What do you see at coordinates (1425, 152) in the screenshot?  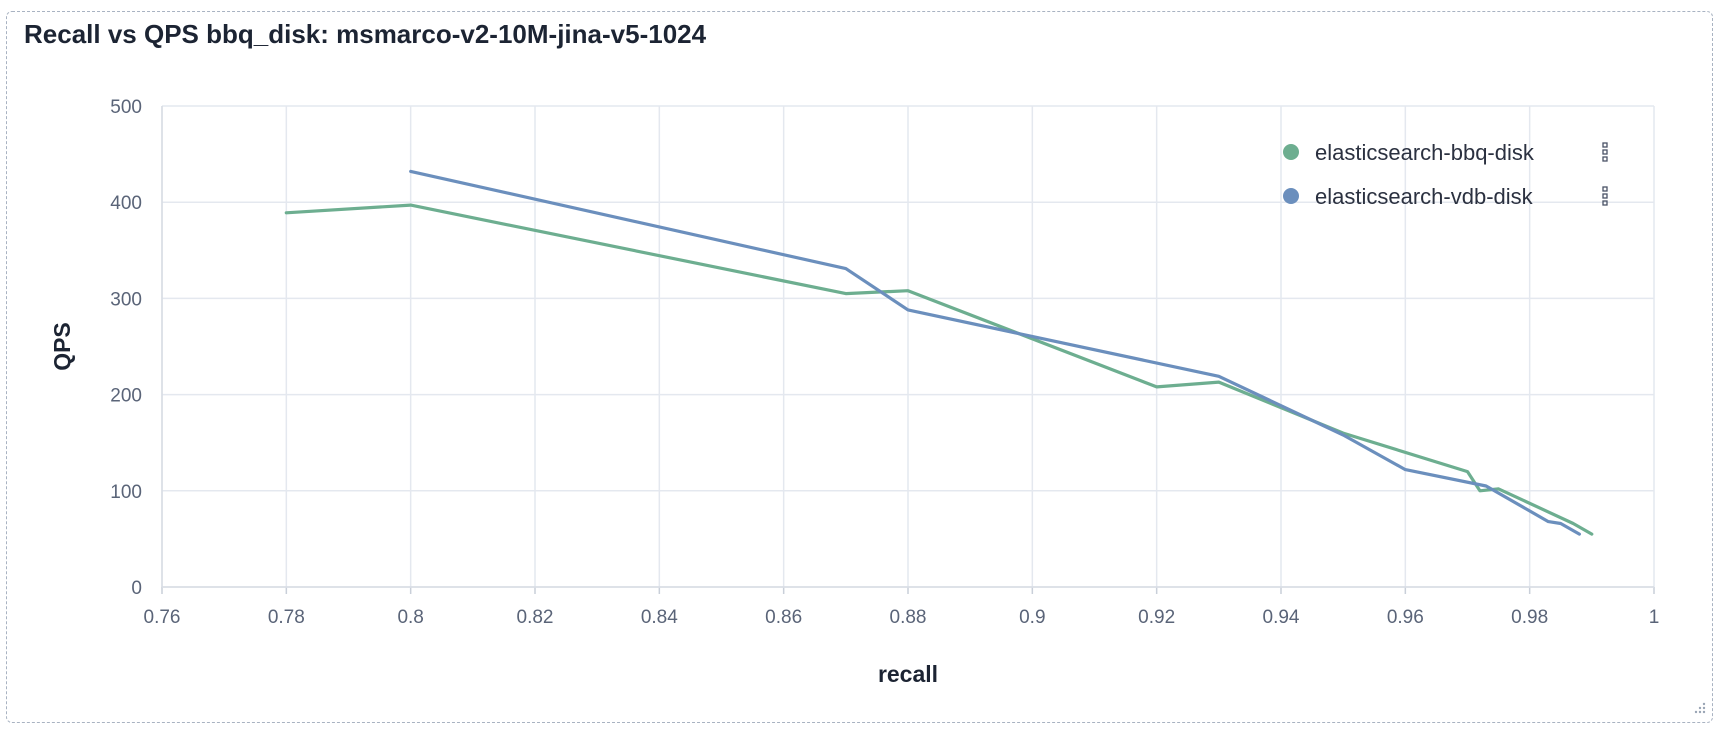 I see `legend-label: elasticsearch-bbq-disk` at bounding box center [1425, 152].